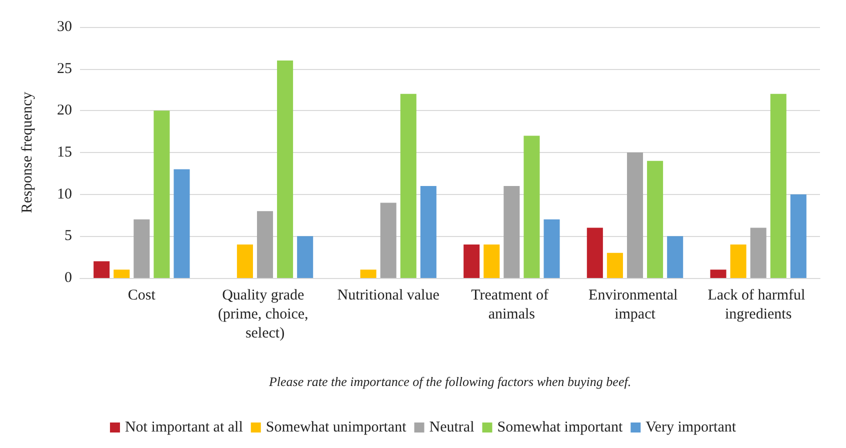 Image resolution: width=846 pixels, height=448 pixels. I want to click on y-tick-label: 5, so click(68, 236).